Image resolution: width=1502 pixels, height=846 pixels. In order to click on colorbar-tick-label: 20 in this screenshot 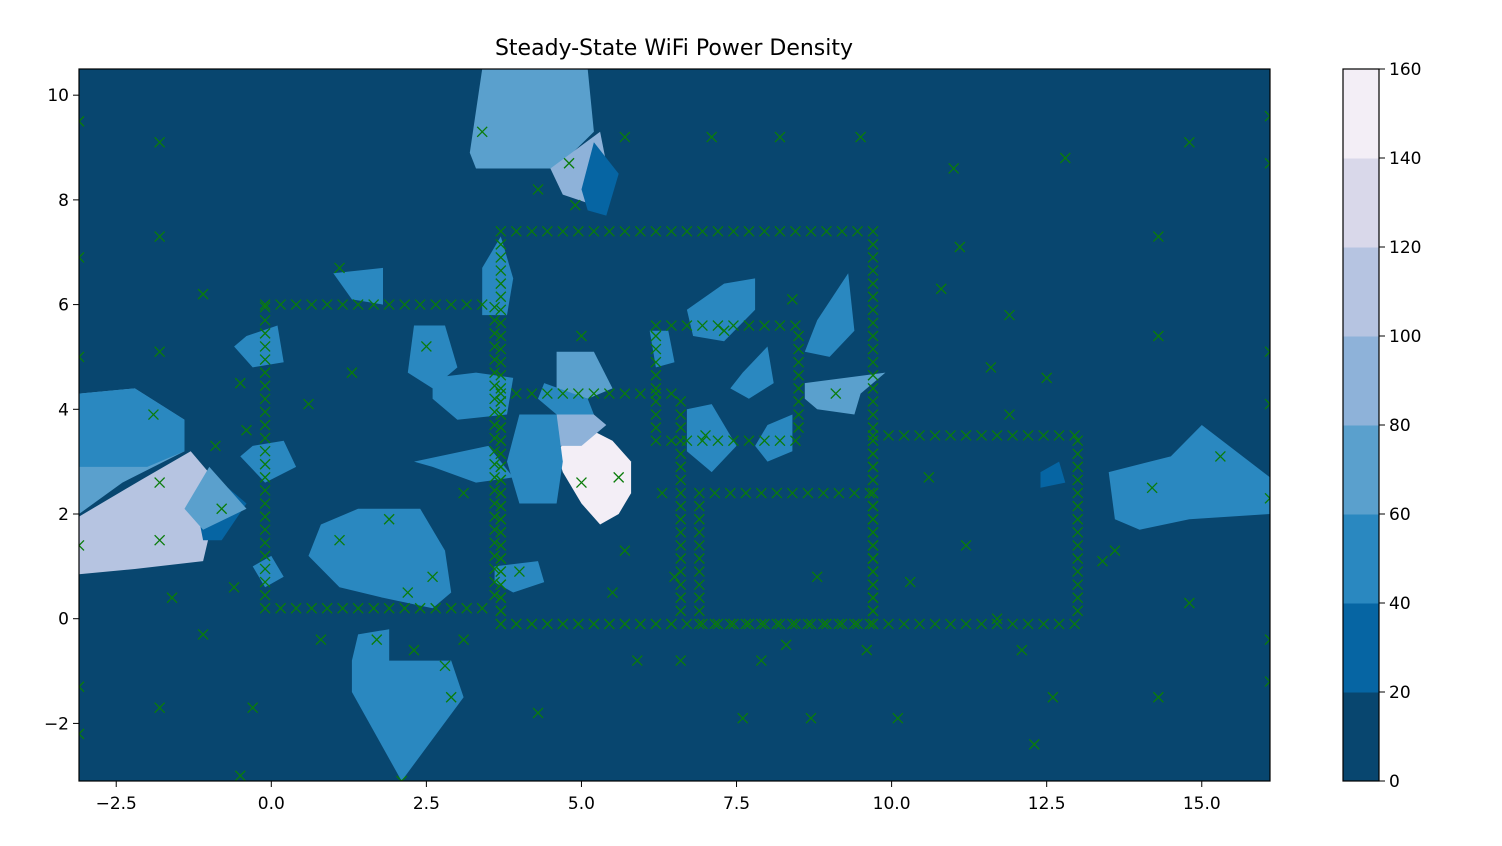, I will do `click(1400, 693)`.